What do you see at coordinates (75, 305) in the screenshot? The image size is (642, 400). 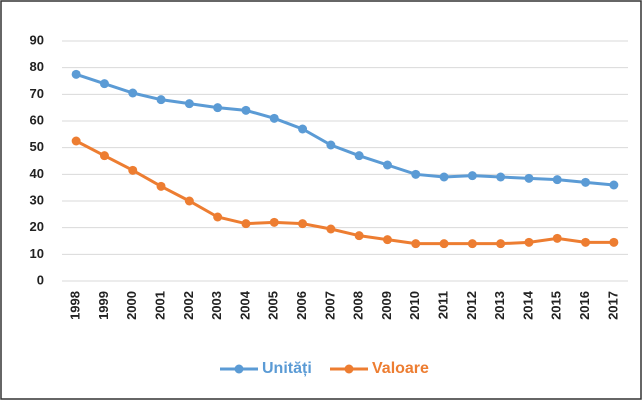 I see `x-tick-label: 1998` at bounding box center [75, 305].